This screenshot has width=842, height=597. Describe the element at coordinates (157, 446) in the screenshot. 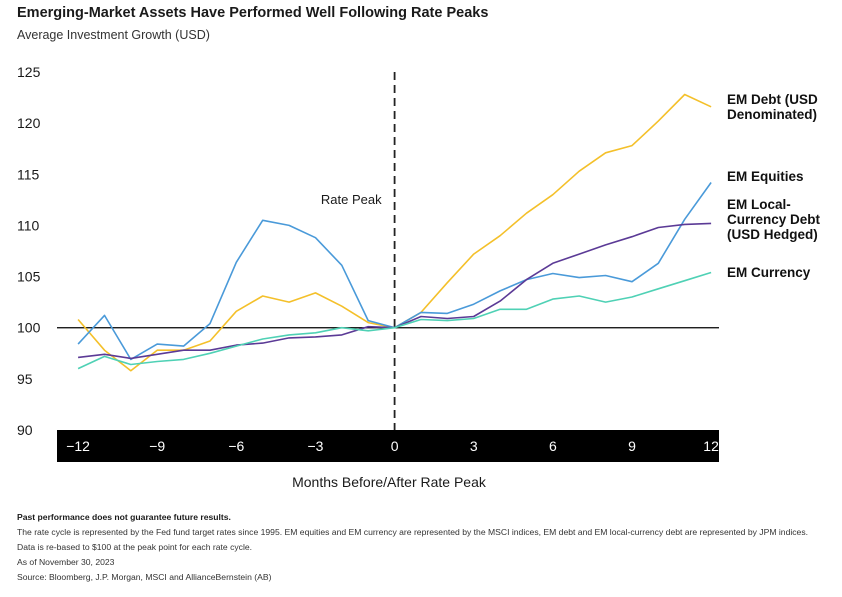

I see `x-tick-label: −9` at that location.